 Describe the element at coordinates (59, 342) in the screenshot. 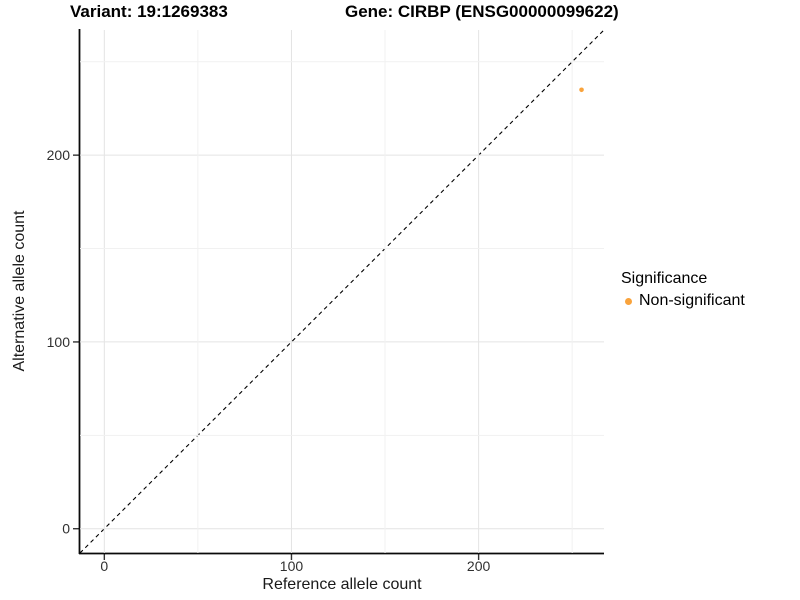

I see `y-tick-label: 100` at that location.